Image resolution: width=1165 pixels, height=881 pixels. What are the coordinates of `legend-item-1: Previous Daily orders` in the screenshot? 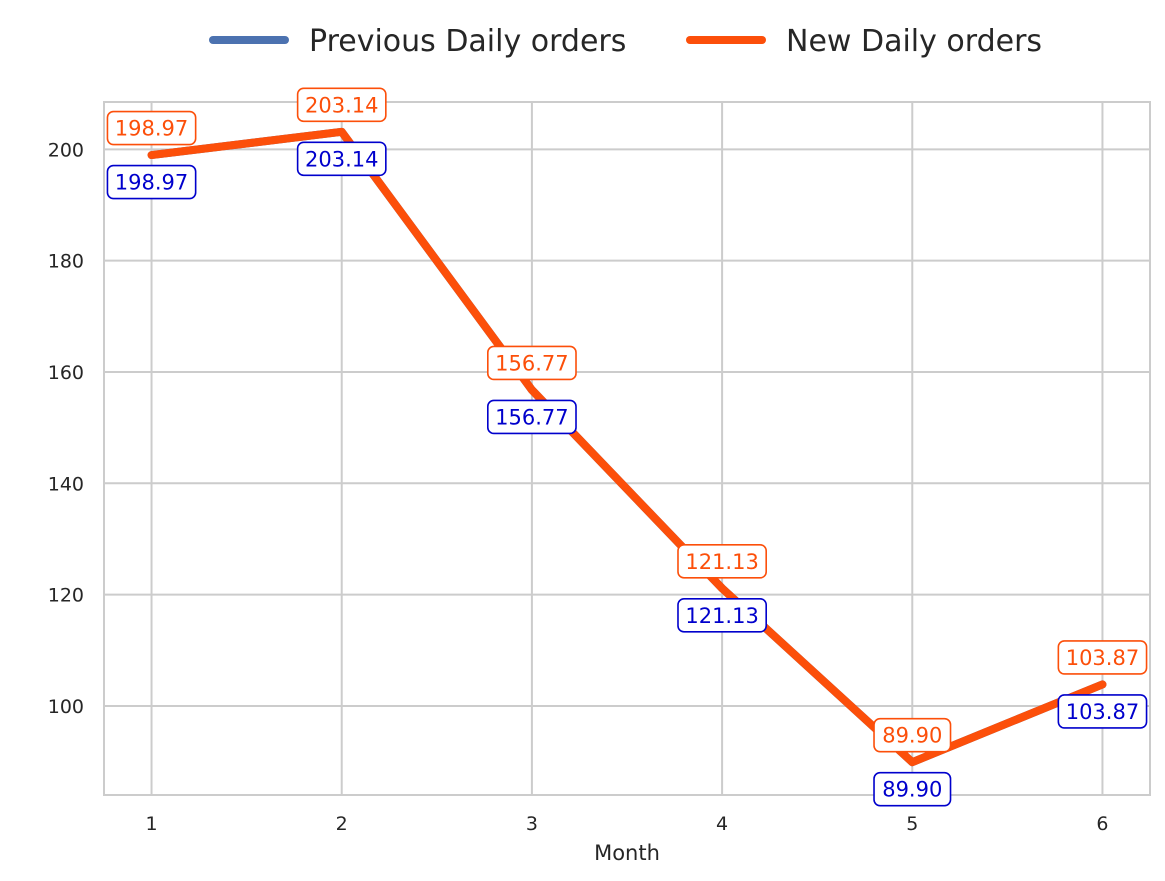 It's located at (417, 41).